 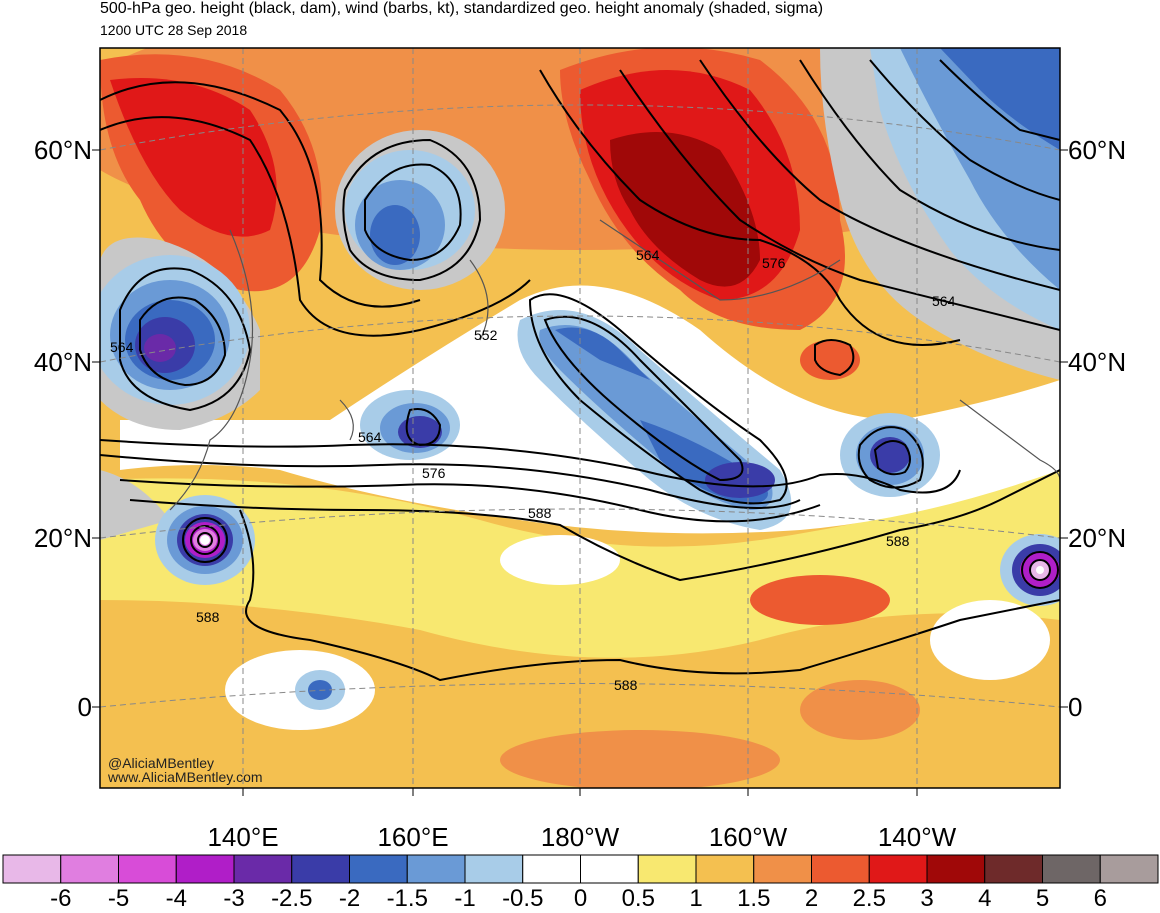 I want to click on lon-label: 140°E, so click(x=243, y=837).